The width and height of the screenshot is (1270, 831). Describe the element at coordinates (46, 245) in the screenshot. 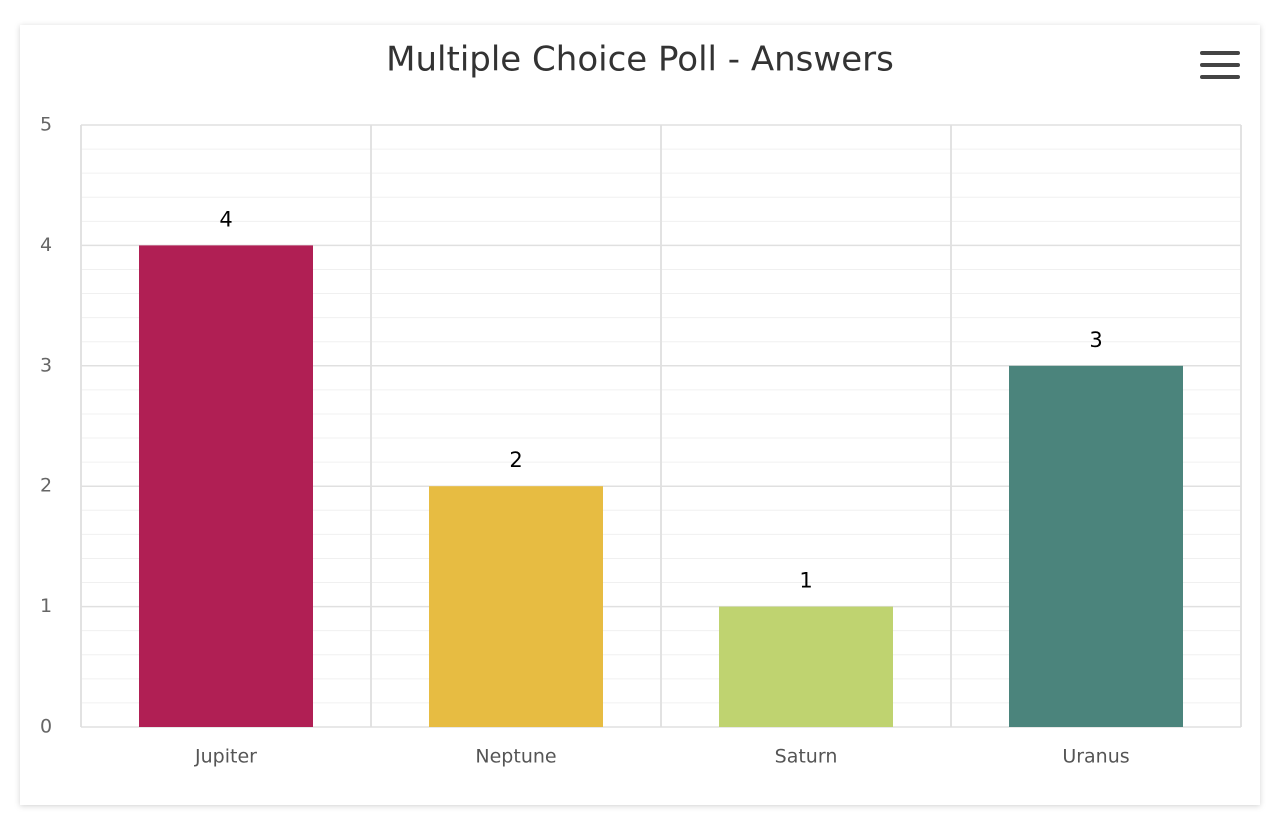

I see `y-tick-label: 4` at that location.